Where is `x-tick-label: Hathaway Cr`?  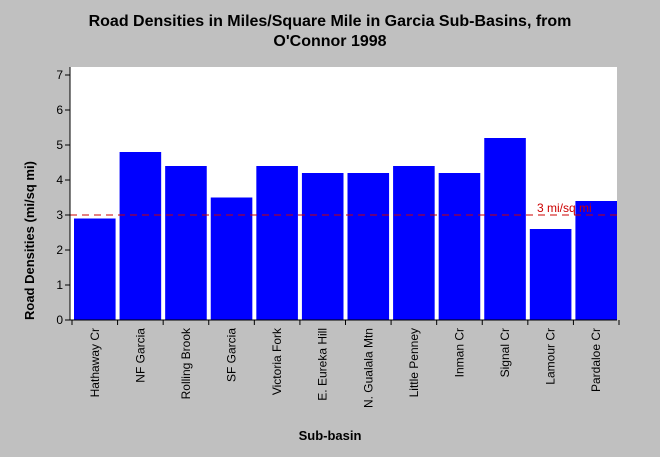
x-tick-label: Hathaway Cr is located at coordinates (95, 362).